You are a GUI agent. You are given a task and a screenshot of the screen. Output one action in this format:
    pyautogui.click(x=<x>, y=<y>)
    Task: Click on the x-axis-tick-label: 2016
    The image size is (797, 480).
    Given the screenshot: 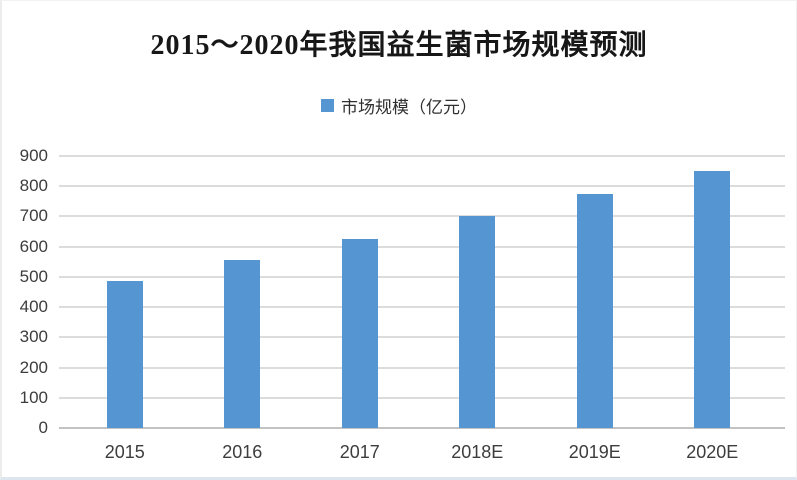 What is the action you would take?
    pyautogui.click(x=242, y=452)
    